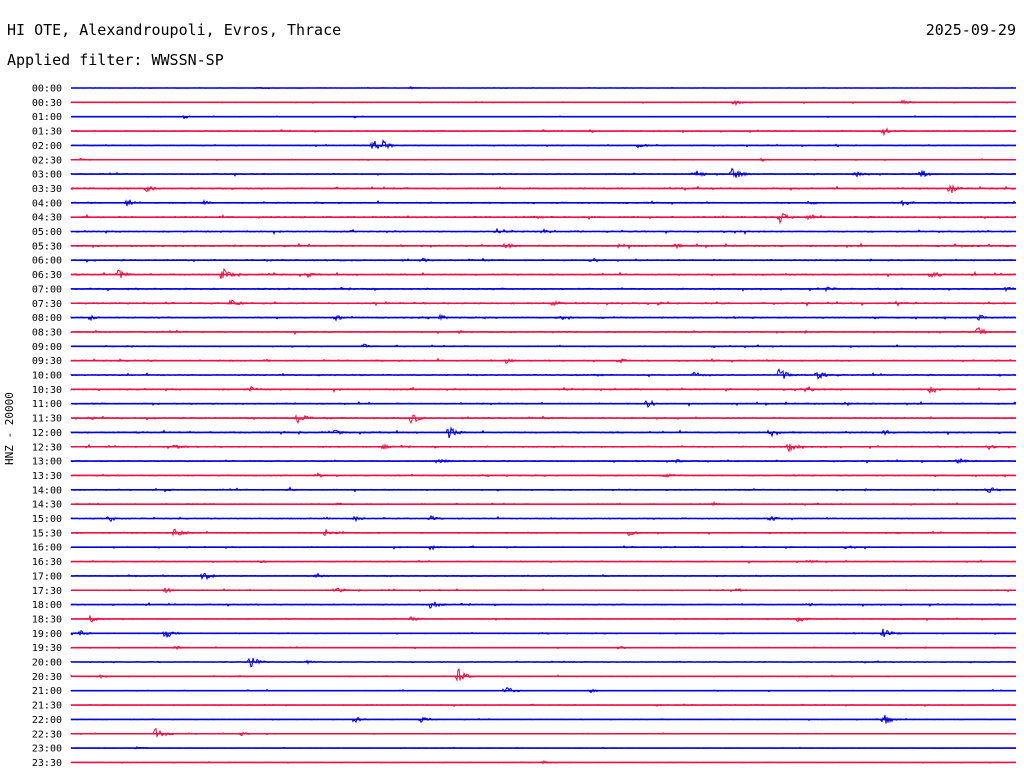 This screenshot has width=1024, height=780. I want to click on filter-label: Applied filter: WWSSN-SP, so click(115, 60).